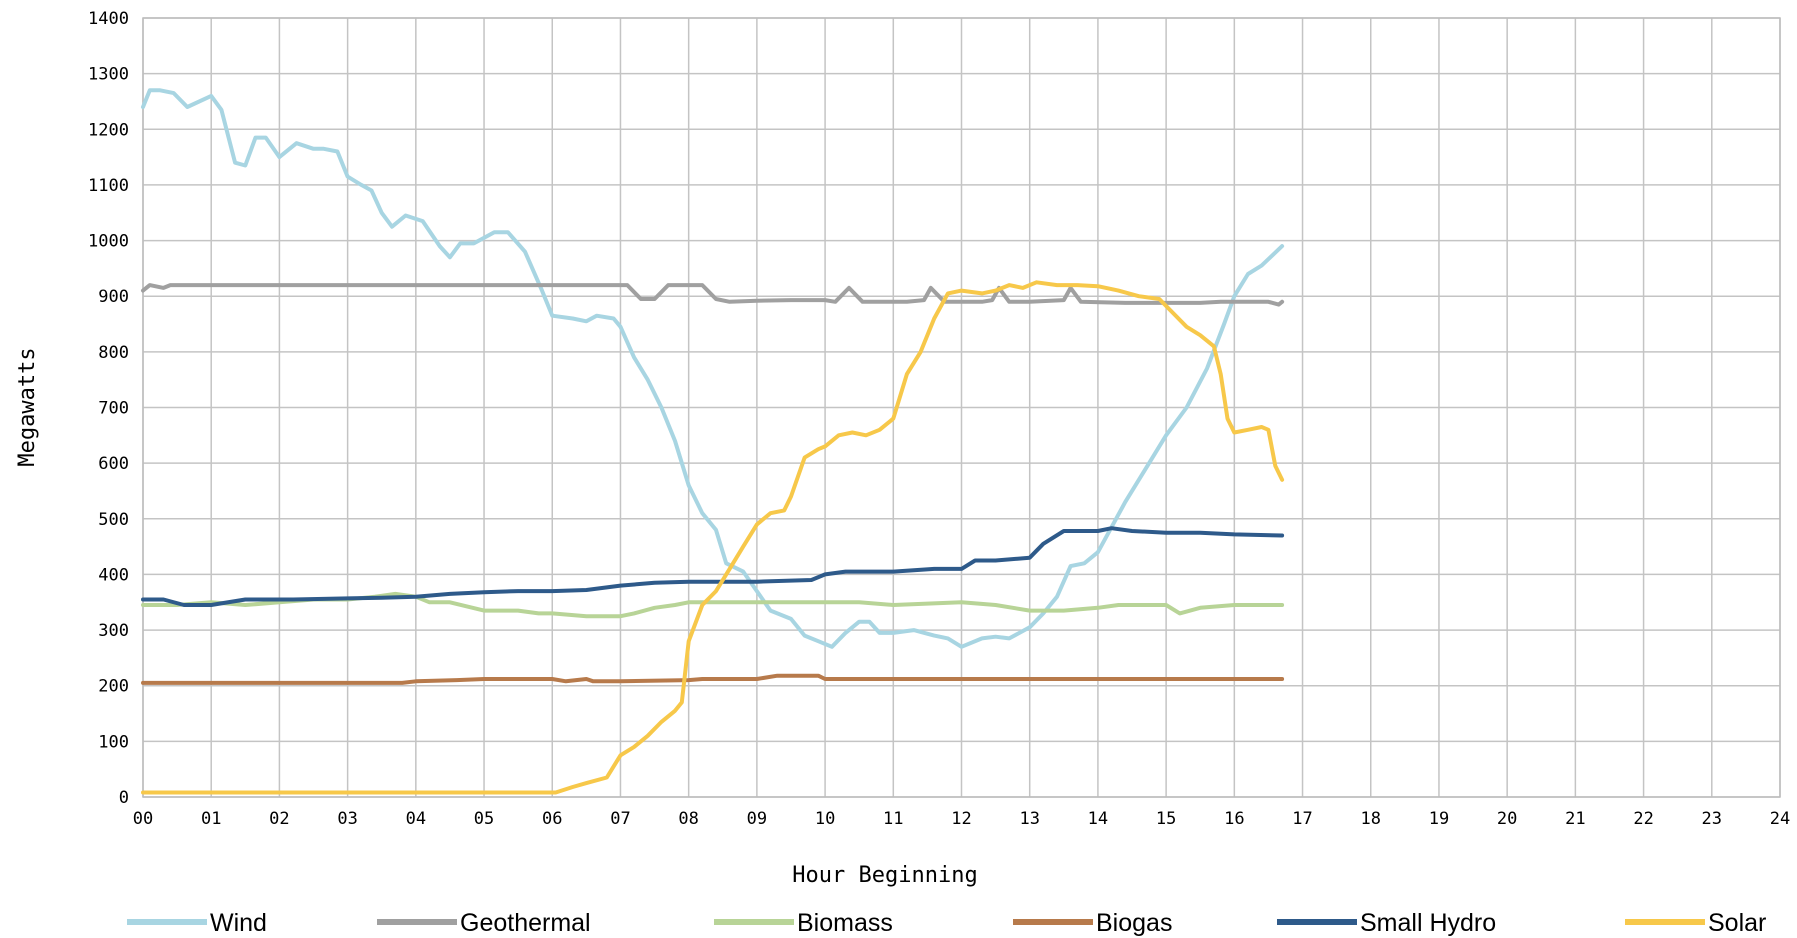  Describe the element at coordinates (124, 798) in the screenshot. I see `y-tick-label: 0` at that location.